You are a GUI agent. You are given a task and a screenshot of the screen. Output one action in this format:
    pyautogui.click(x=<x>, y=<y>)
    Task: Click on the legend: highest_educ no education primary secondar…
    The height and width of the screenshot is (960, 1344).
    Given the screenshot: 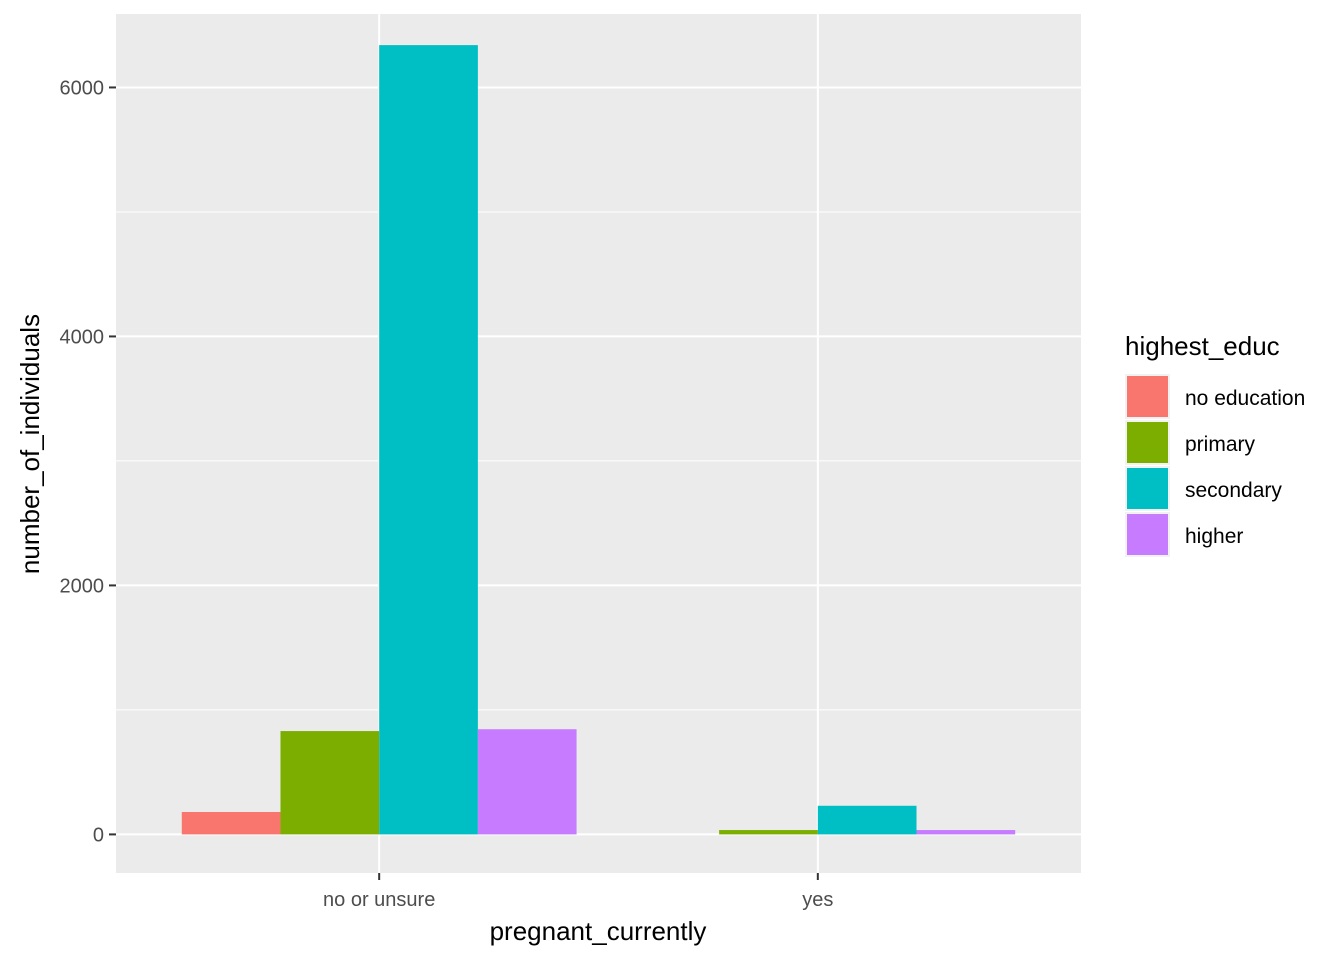 What is the action you would take?
    pyautogui.click(x=1215, y=444)
    